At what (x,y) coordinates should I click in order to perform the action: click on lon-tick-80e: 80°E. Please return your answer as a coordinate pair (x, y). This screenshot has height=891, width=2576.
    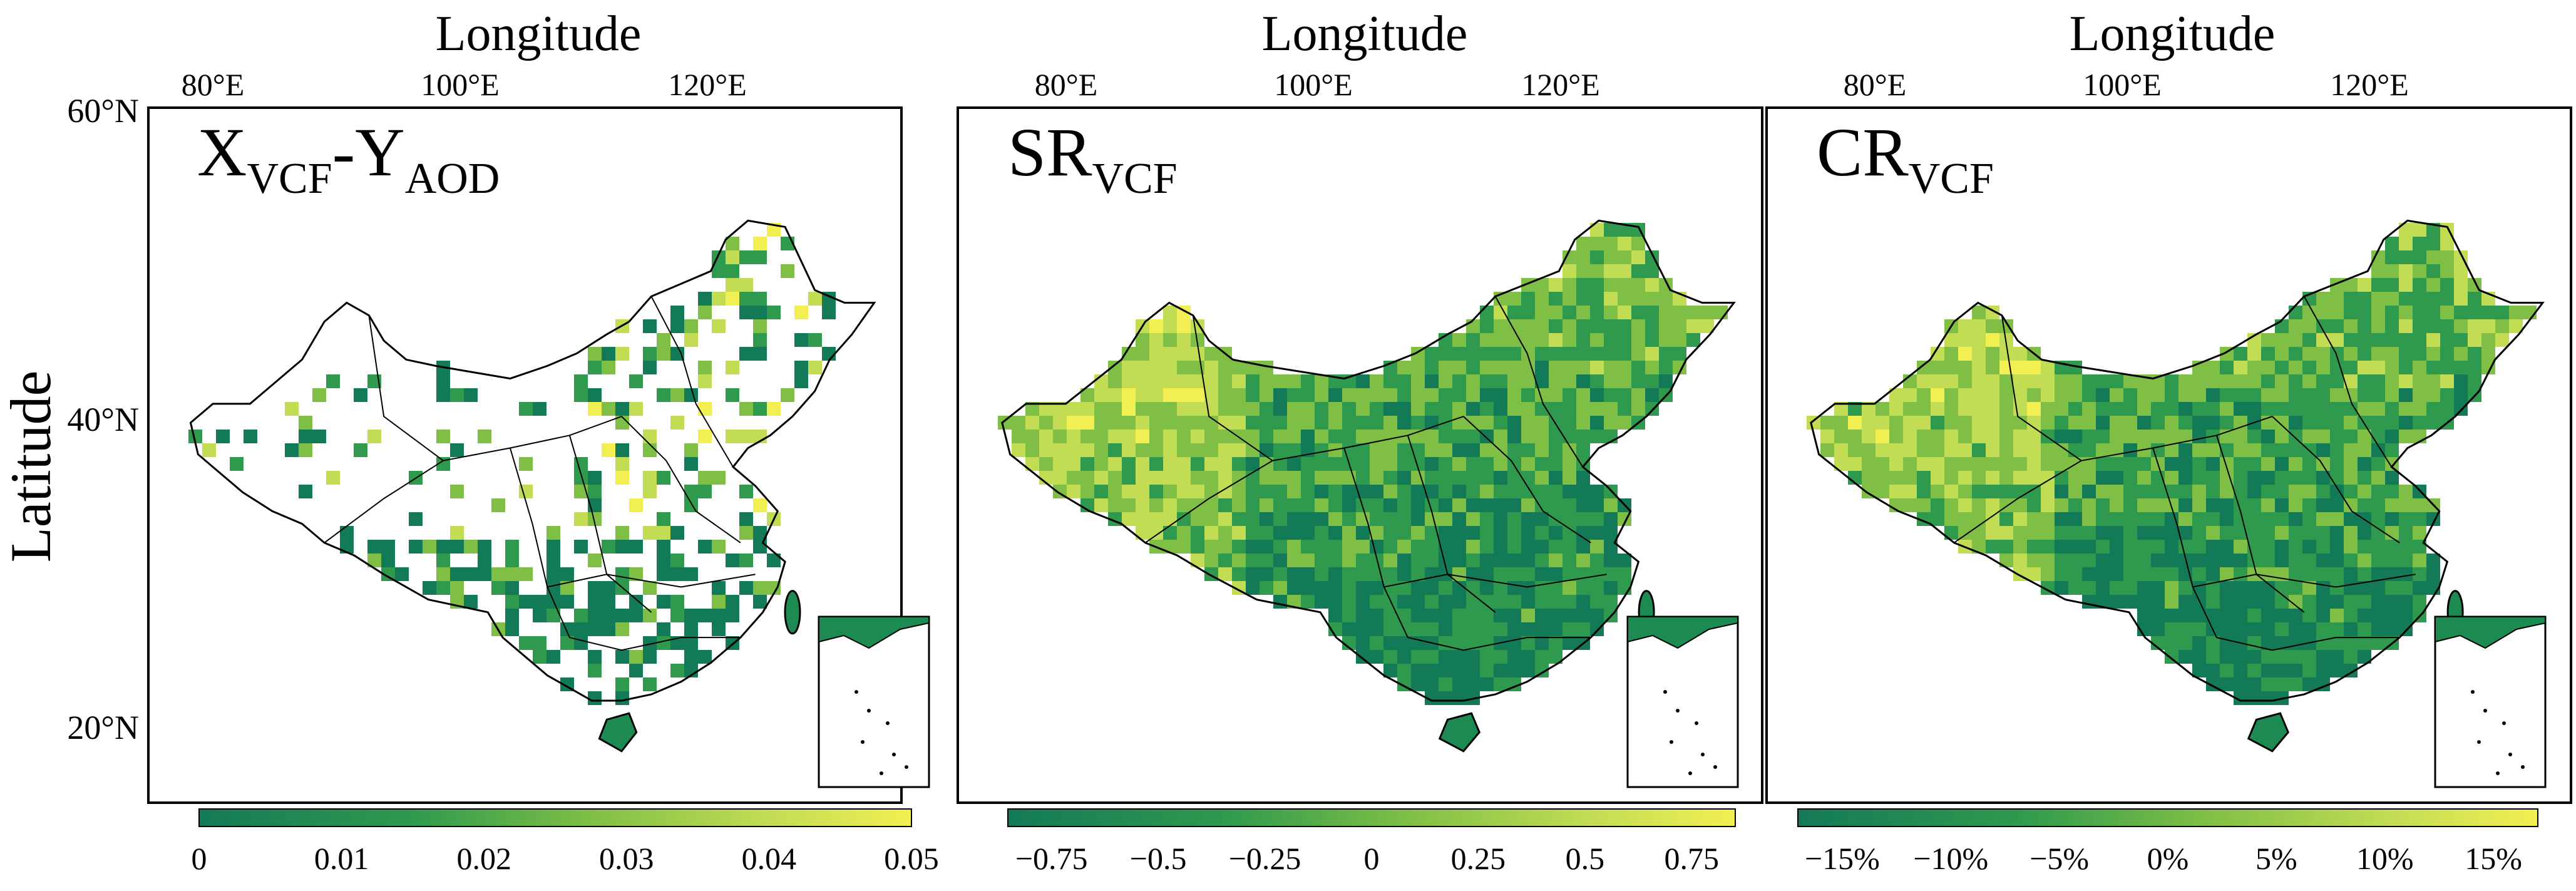
    Looking at the image, I should click on (213, 84).